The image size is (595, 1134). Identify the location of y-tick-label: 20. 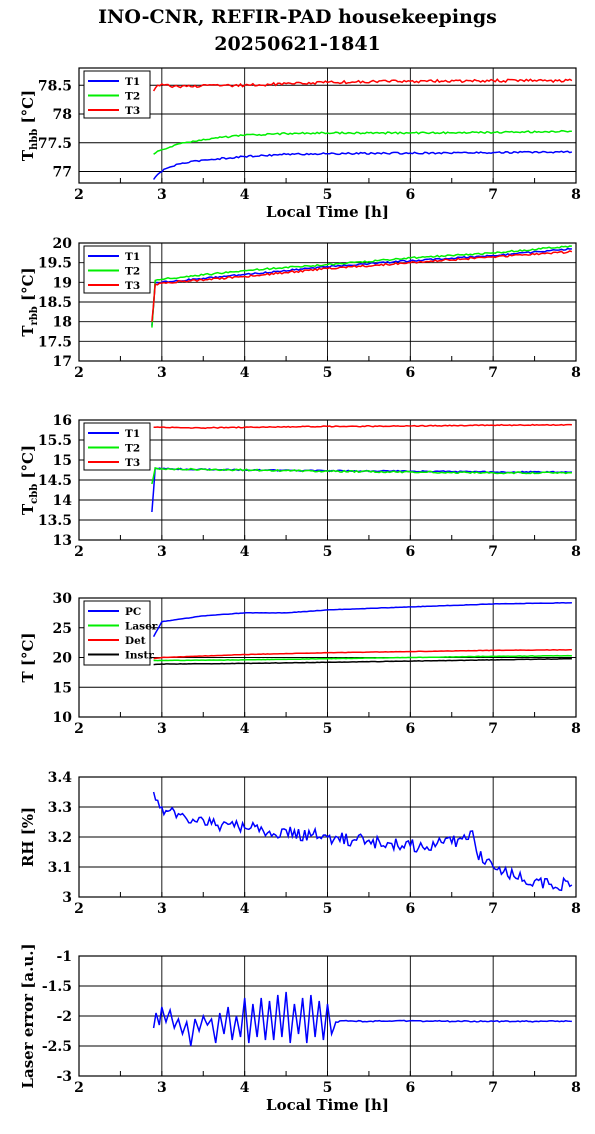
(63, 244).